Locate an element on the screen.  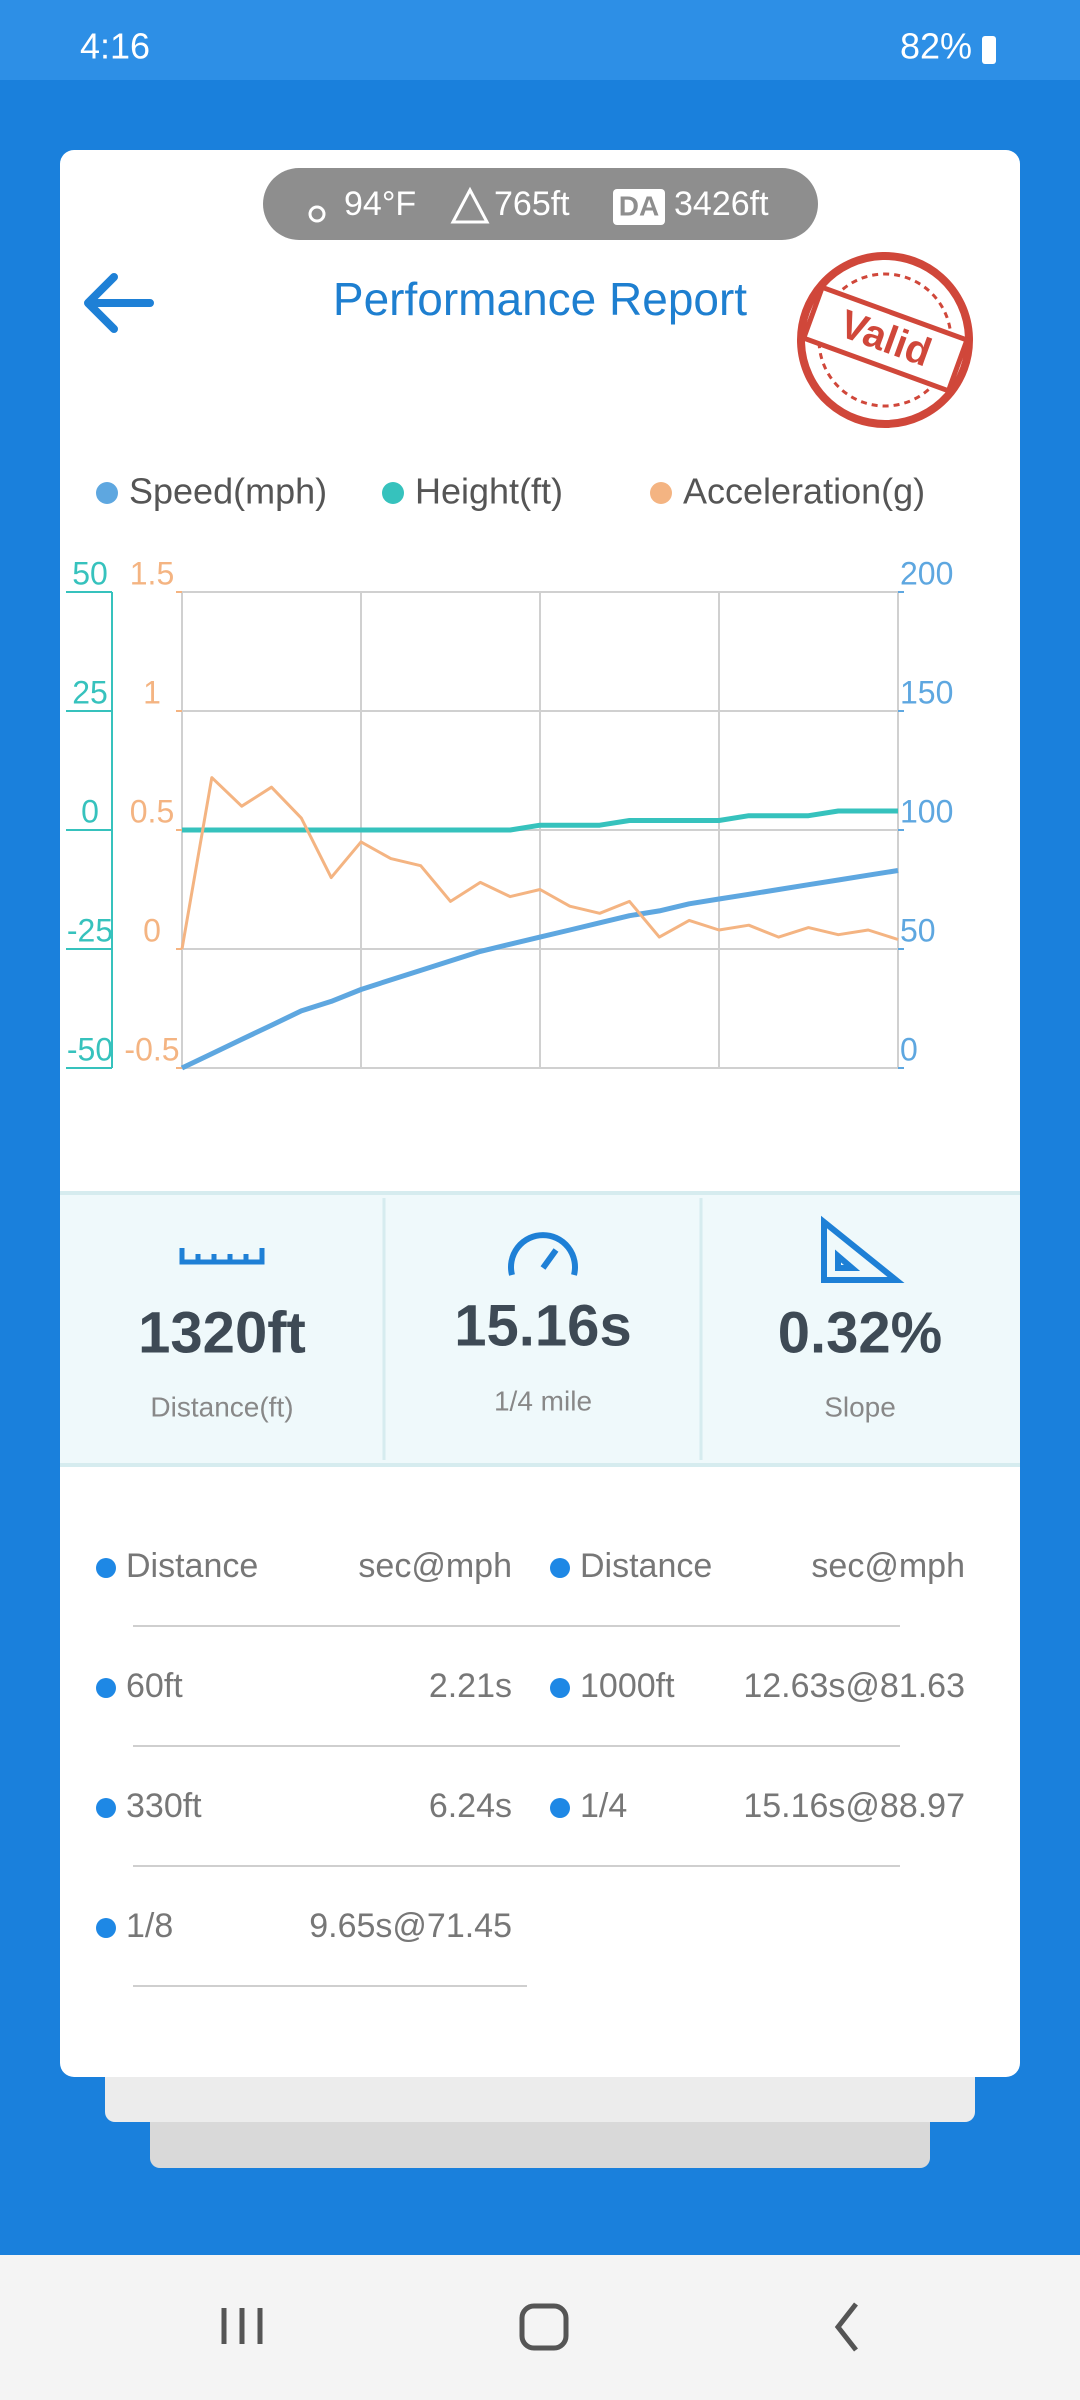
y3-tick-label: 0 is located at coordinates (152, 930).